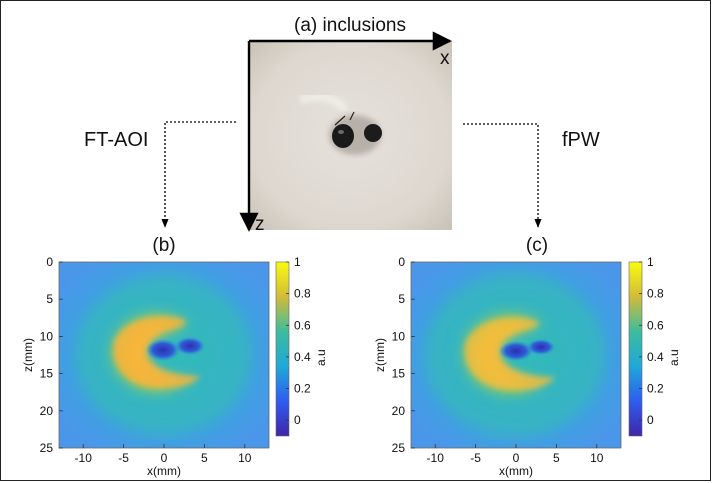 The image size is (713, 483). Describe the element at coordinates (164, 458) in the screenshot. I see `x-tick-label-b: 0` at that location.